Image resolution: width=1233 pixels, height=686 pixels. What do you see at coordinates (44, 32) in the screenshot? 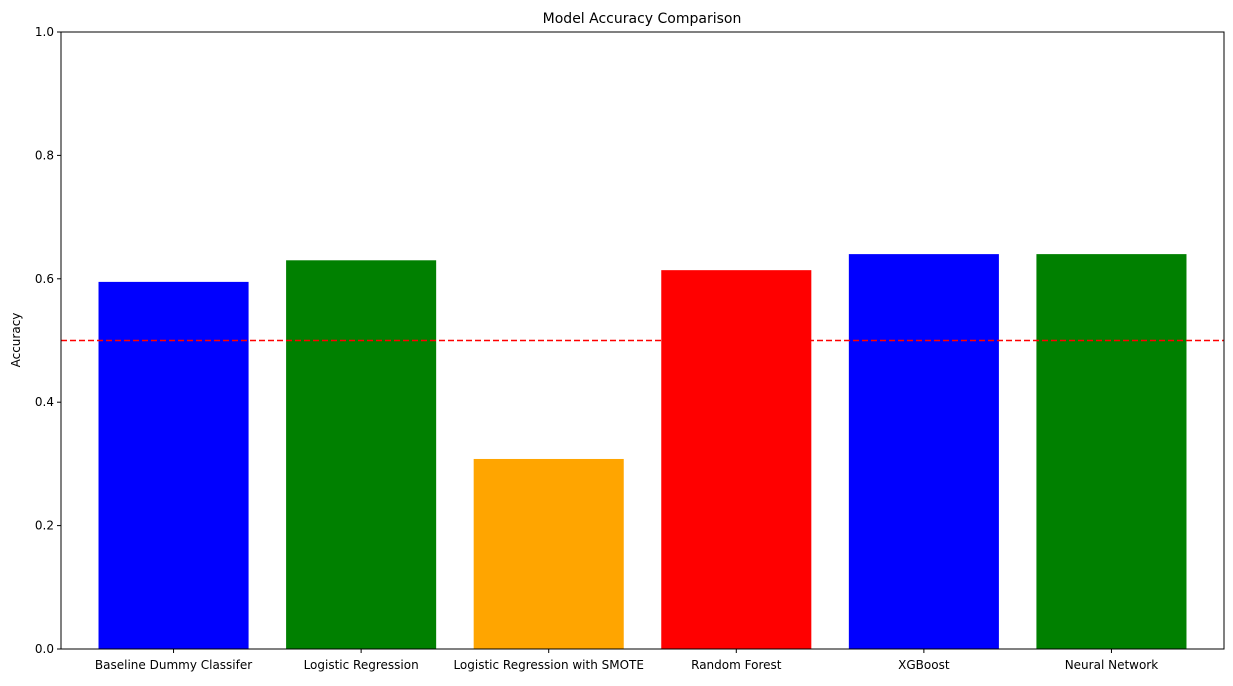
I see `y-tick-label: 1.0` at bounding box center [44, 32].